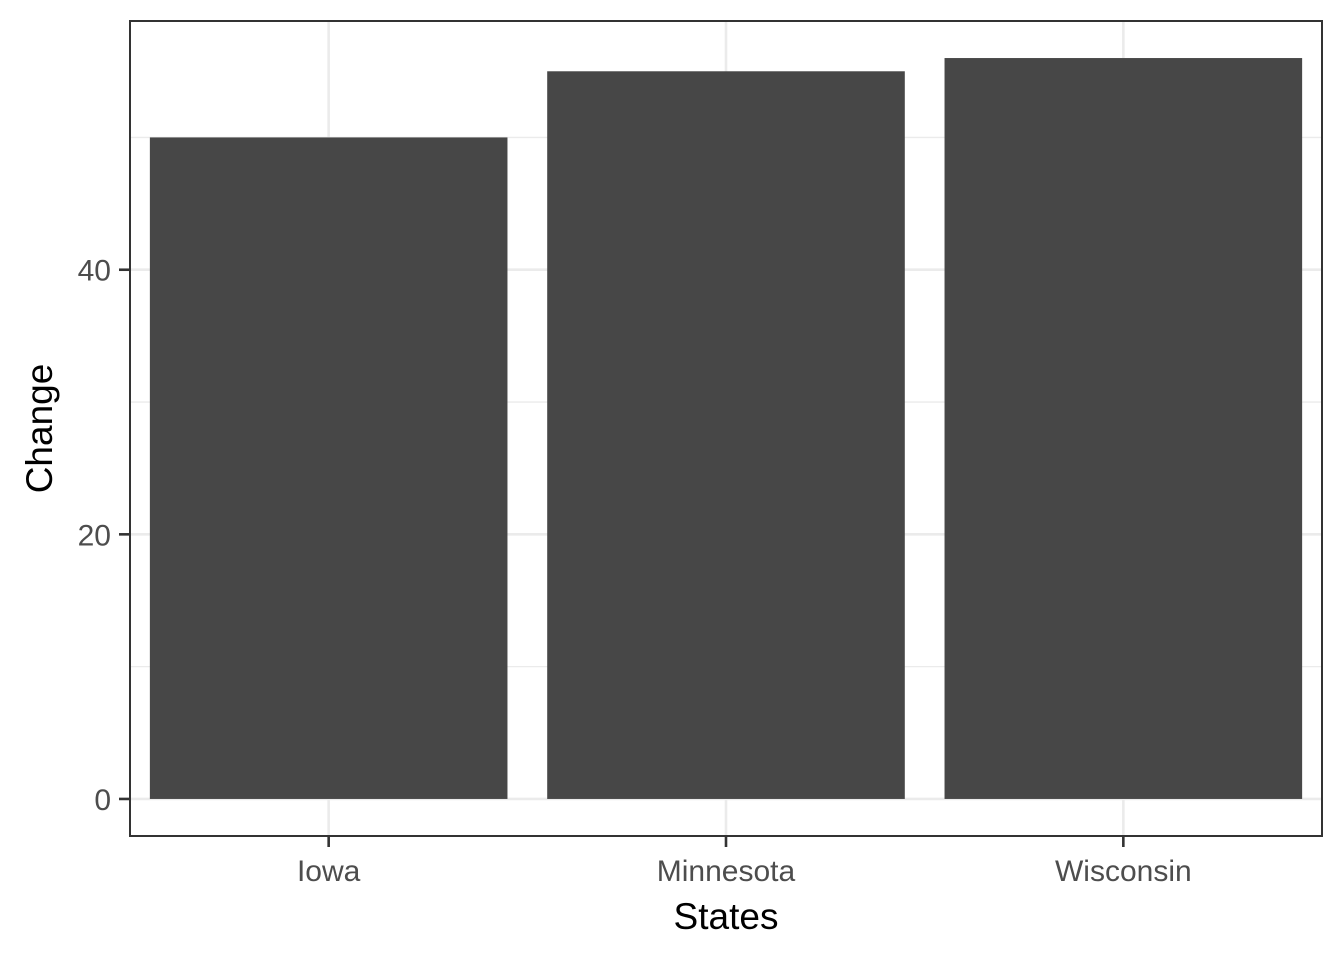  I want to click on x-axis-title: States, so click(726, 916).